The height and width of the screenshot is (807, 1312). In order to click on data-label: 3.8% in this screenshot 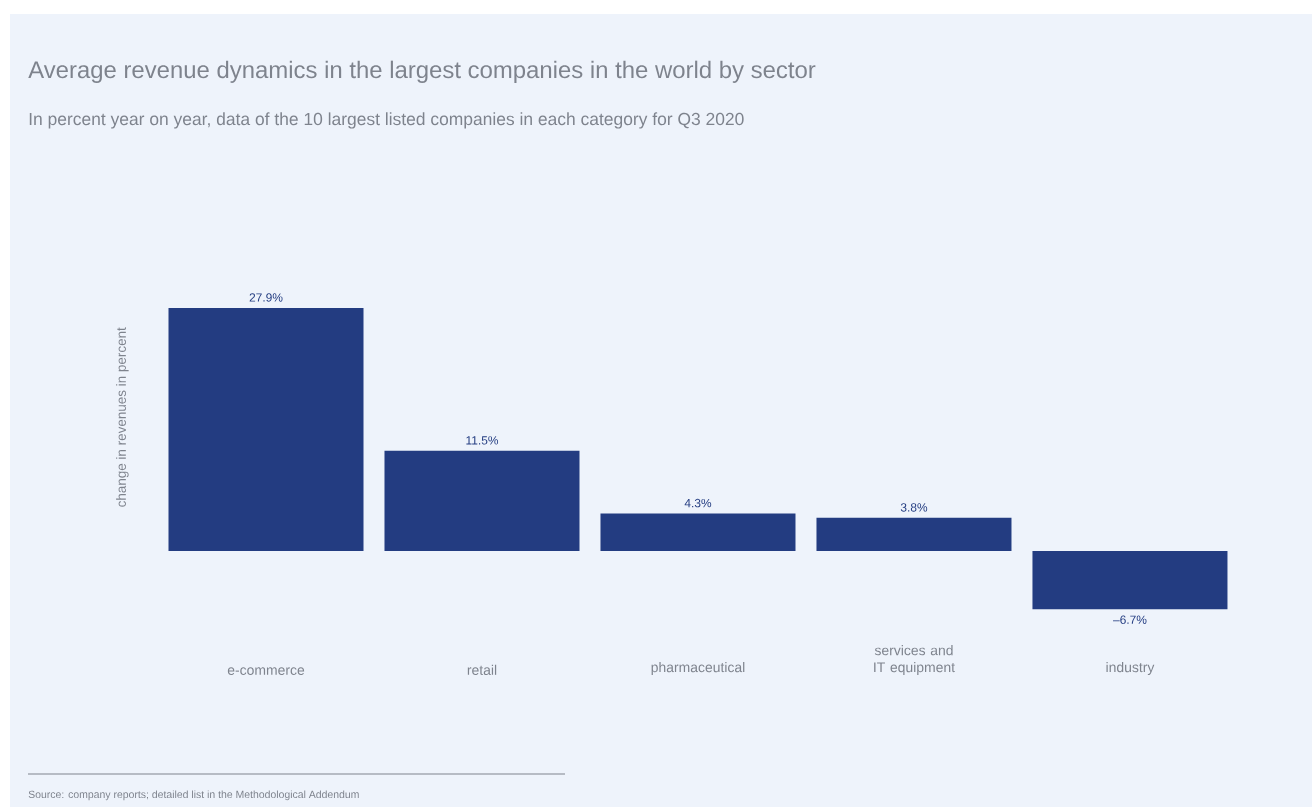, I will do `click(914, 507)`.